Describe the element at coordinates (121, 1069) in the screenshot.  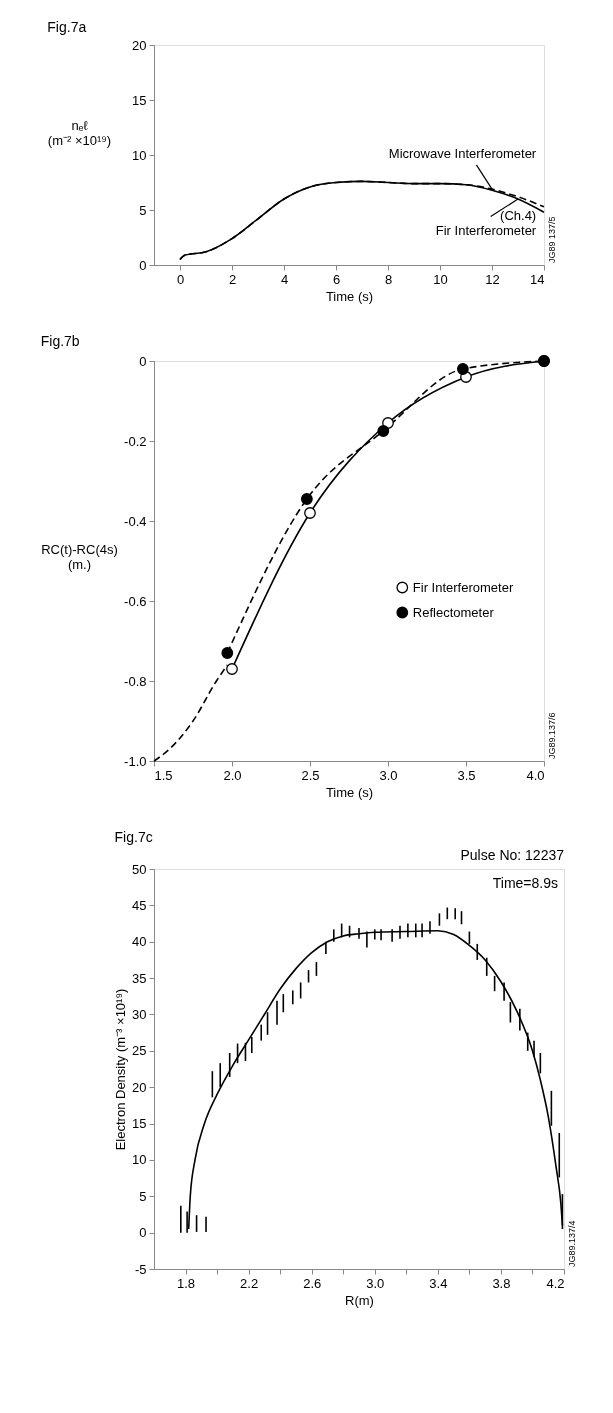
I see `y-axis-title: Electron Density (m⁻³ ×10¹⁹)` at that location.